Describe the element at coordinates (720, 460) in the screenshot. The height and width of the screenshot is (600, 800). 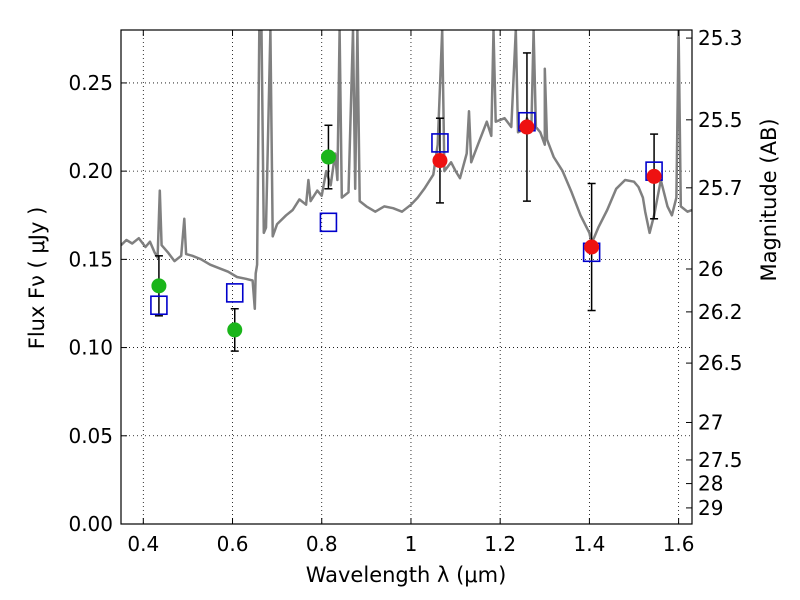
I see `magnitude-tick-label: 27.5` at that location.